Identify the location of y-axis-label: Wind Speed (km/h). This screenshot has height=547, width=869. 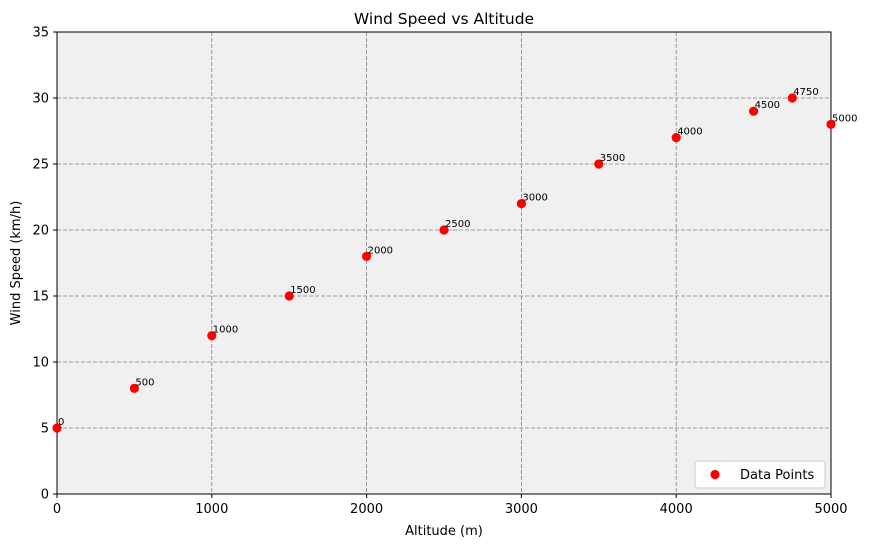
(16, 263).